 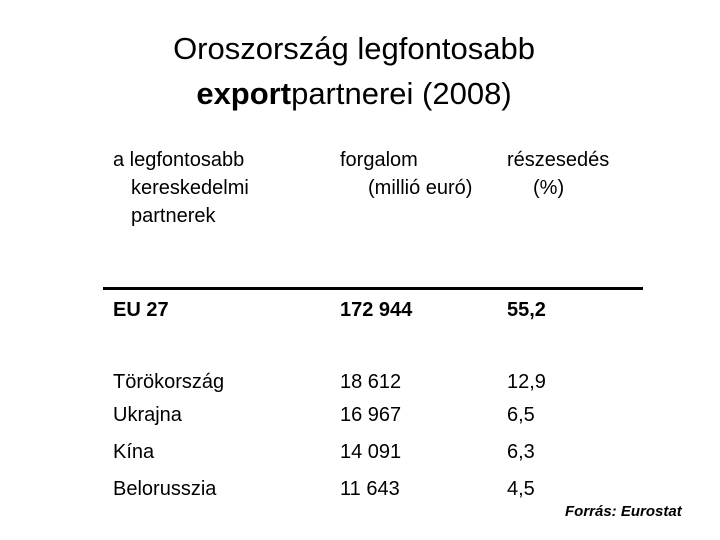 I want to click on row-label: EU 27, so click(x=141, y=310).